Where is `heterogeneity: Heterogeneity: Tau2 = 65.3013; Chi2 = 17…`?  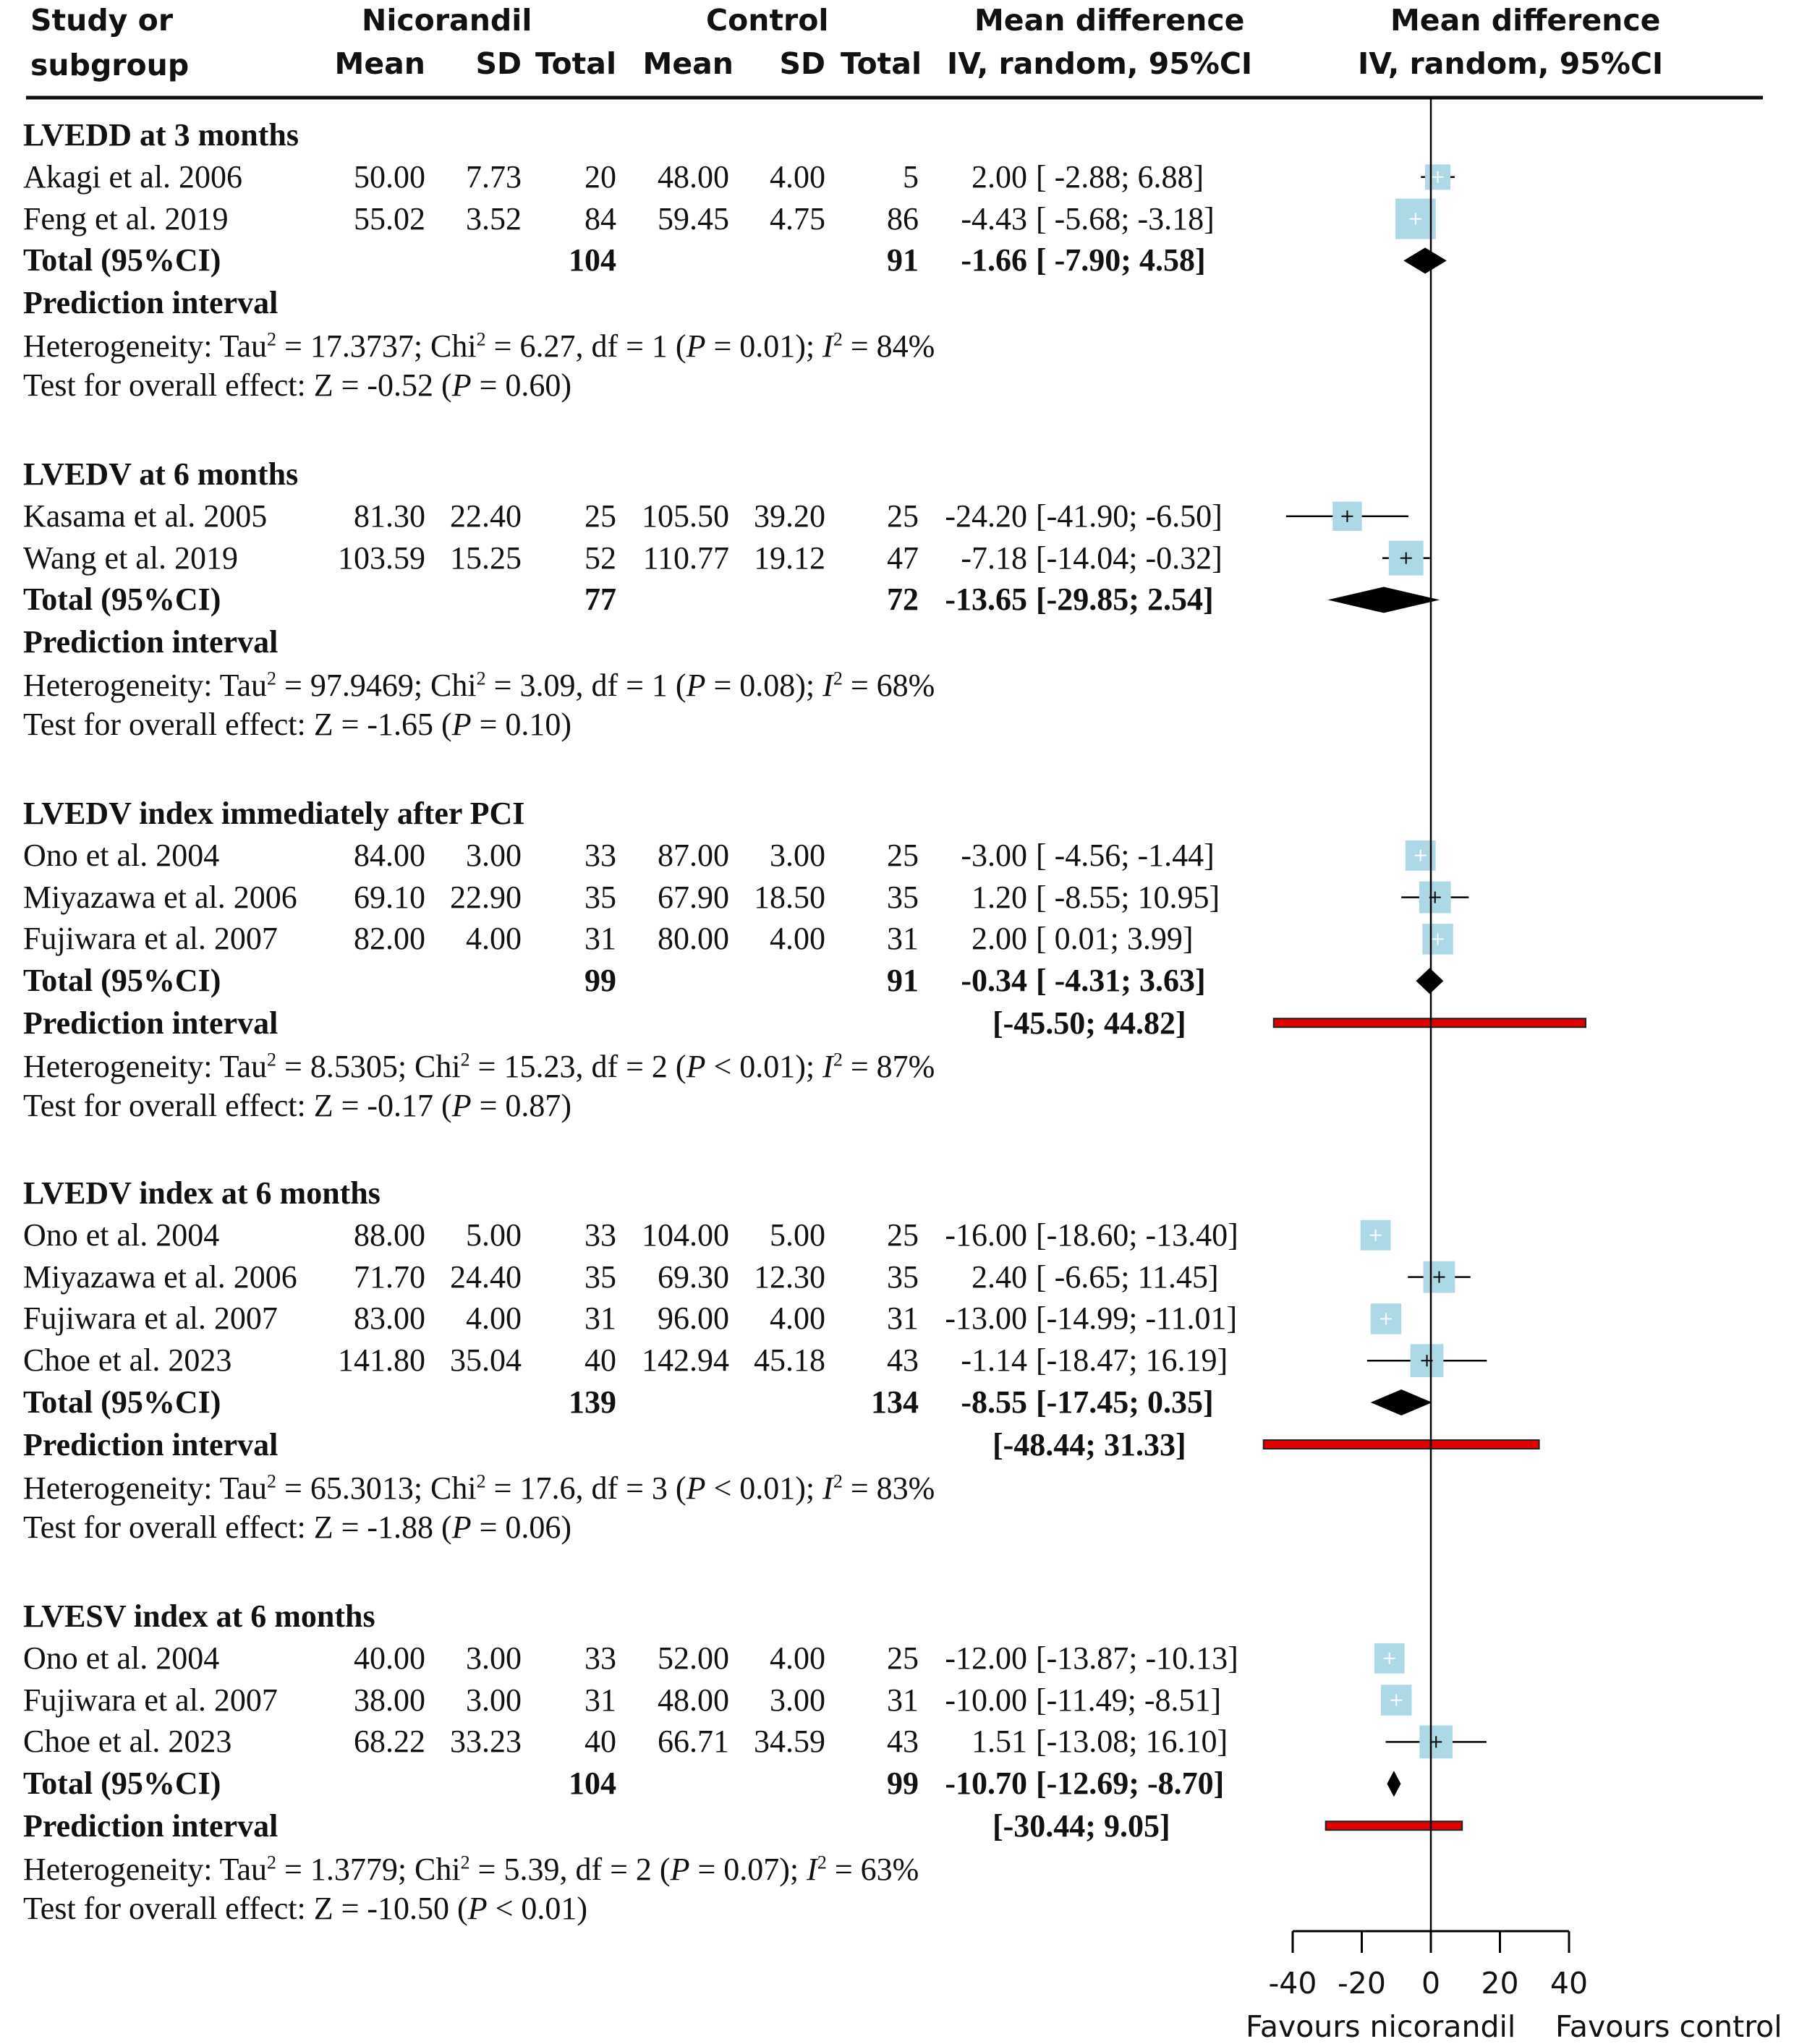
heterogeneity: Heterogeneity: Tau2 = 65.3013; Chi2 = 17… is located at coordinates (479, 1488).